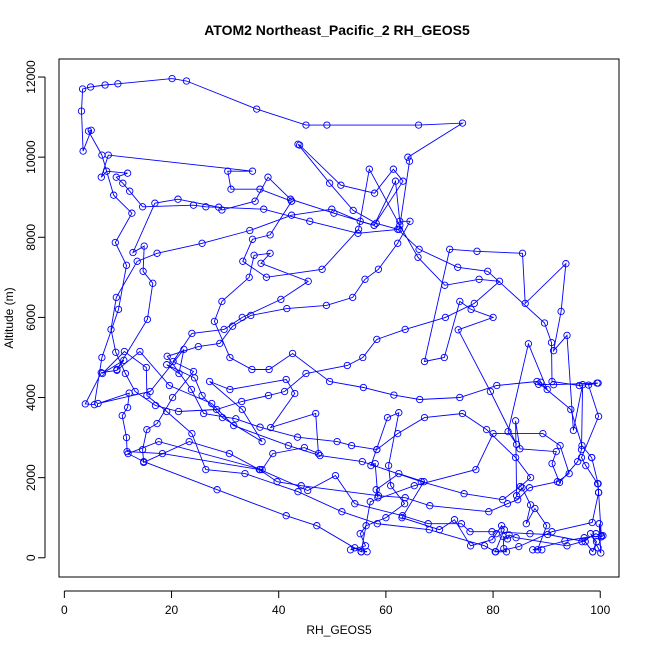  I want to click on y-axis: 0 2000 4000 6000 8000 10000 12000, so click(35, 310).